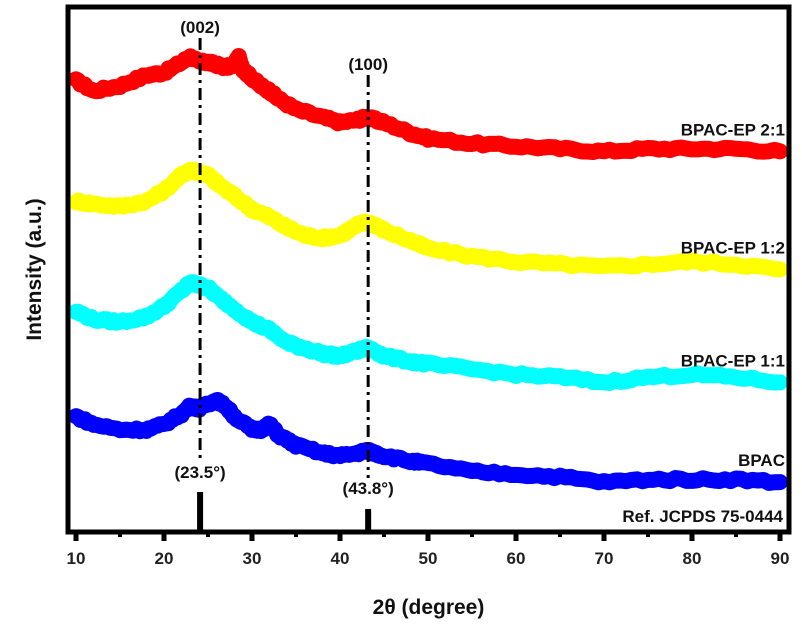  Describe the element at coordinates (164, 558) in the screenshot. I see `x-tick-label: 20` at that location.